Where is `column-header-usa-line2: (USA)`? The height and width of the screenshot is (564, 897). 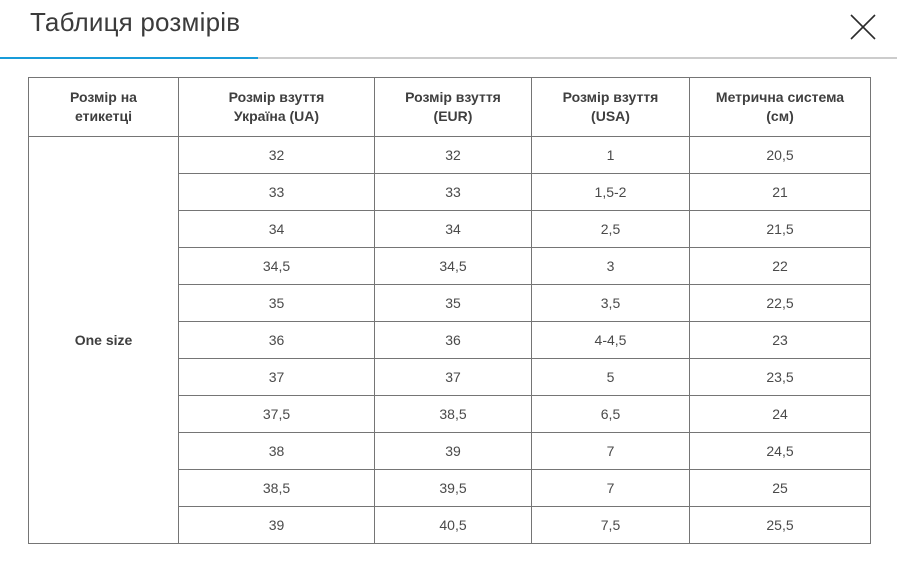 column-header-usa-line2: (USA) is located at coordinates (610, 116).